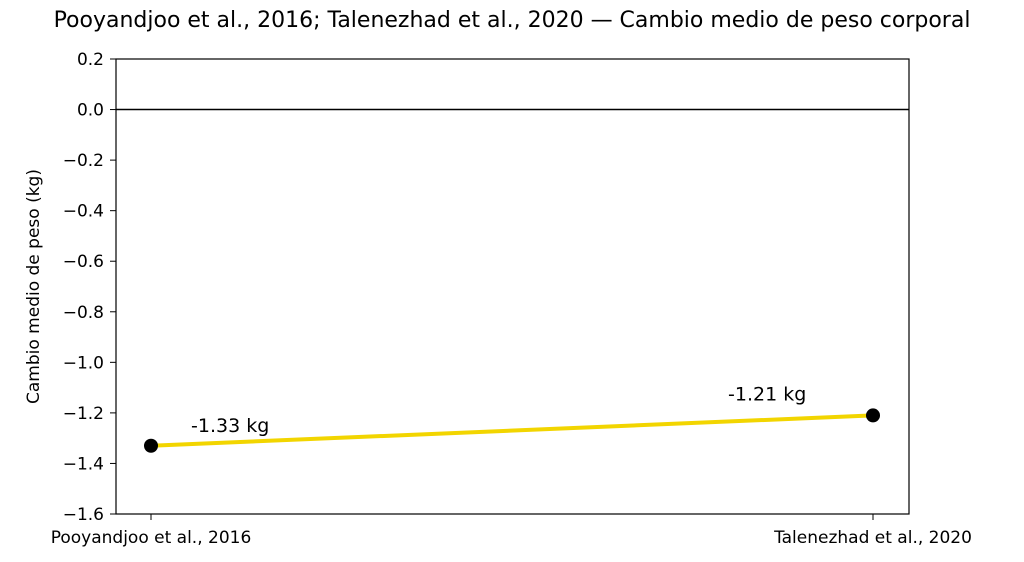 The image size is (1024, 562). I want to click on y-tick-label: 0.0, so click(90, 111).